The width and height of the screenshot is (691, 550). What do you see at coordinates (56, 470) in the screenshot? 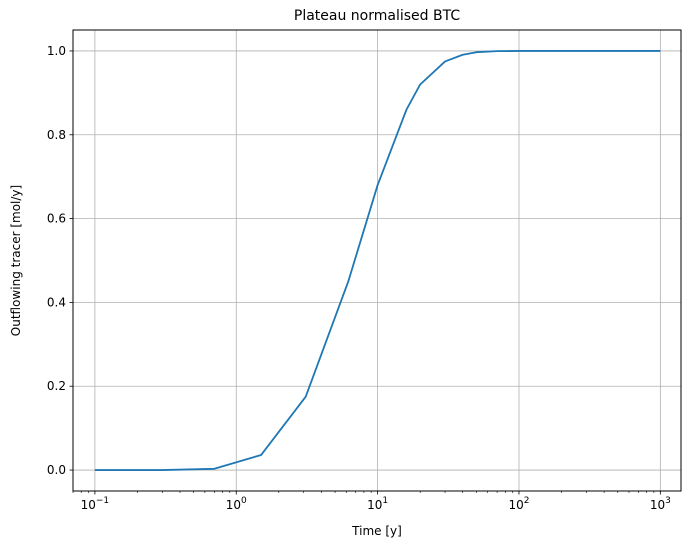
I see `y-tick-label: 0.0` at bounding box center [56, 470].